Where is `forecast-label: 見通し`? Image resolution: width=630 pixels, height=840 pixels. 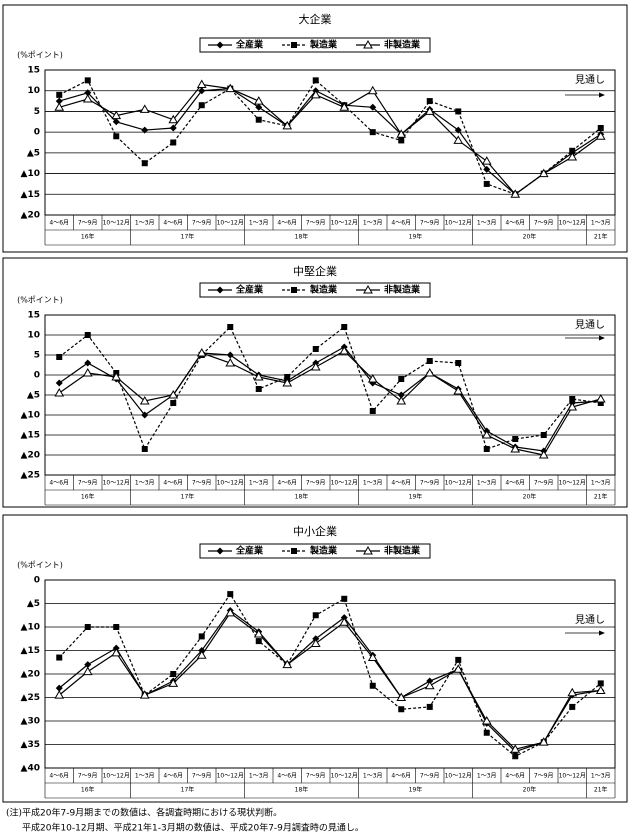
forecast-label: 見通し is located at coordinates (590, 80).